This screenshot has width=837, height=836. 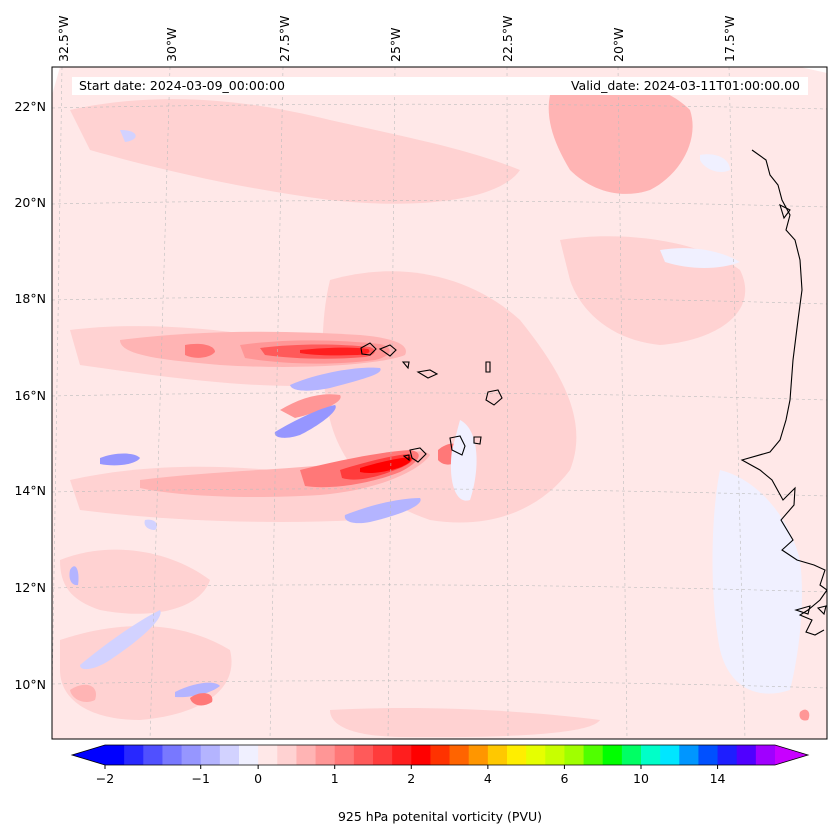 What do you see at coordinates (30, 490) in the screenshot?
I see `lat-label: 14°N` at bounding box center [30, 490].